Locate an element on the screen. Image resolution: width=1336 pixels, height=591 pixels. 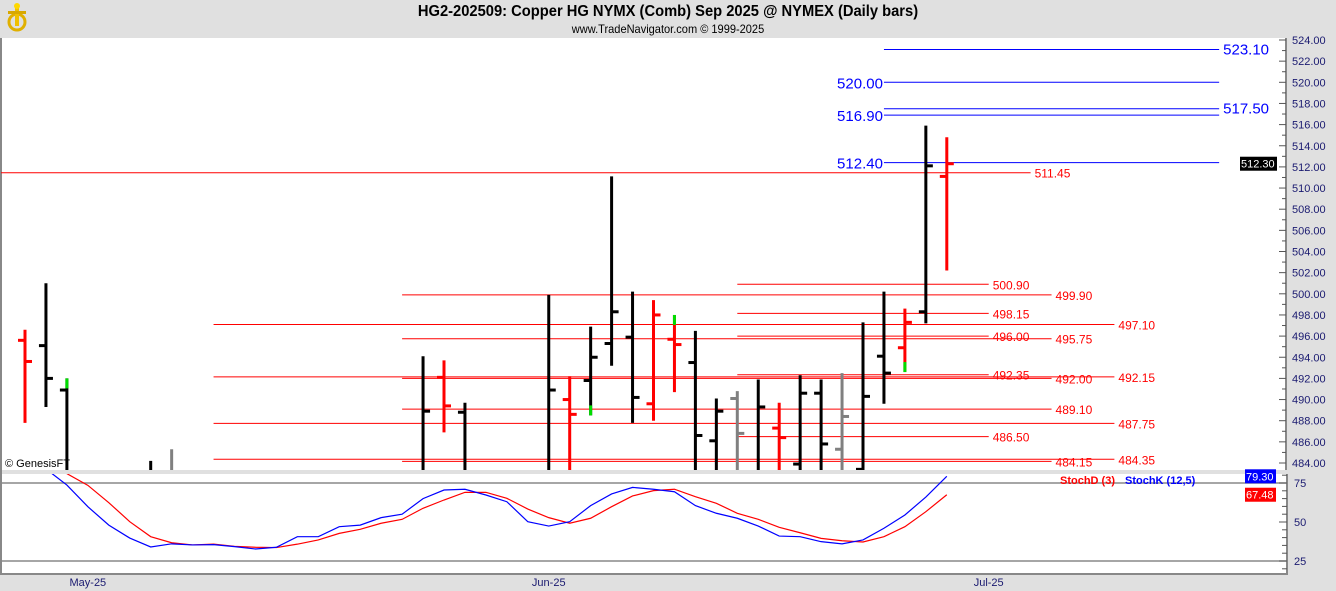
price-tick-label: 516.00 is located at coordinates (1309, 126).